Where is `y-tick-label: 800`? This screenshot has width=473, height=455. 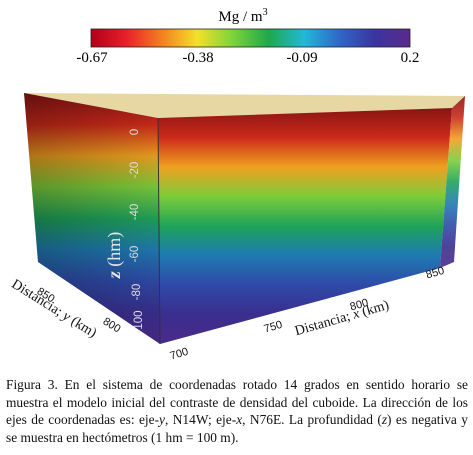
y-tick-label: 800 is located at coordinates (112, 326).